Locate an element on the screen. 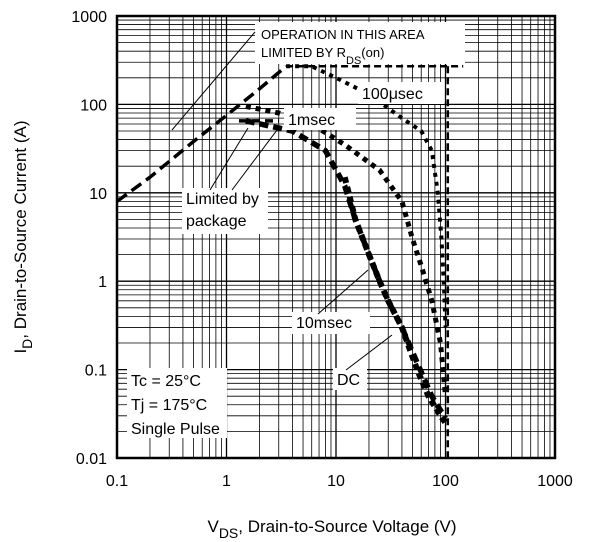  conditions-bg is located at coordinates (177, 403).